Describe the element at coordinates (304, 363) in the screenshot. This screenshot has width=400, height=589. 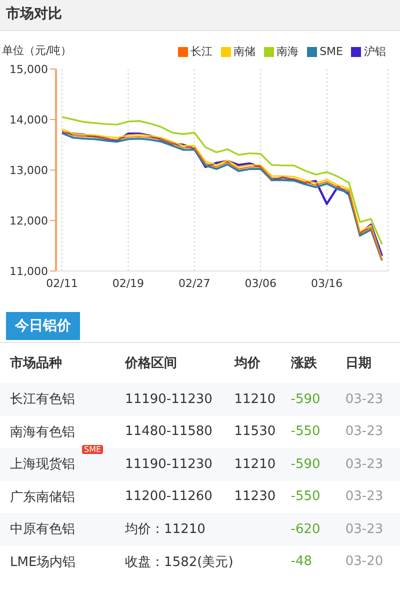
I see `category-label: 涨跌` at that location.